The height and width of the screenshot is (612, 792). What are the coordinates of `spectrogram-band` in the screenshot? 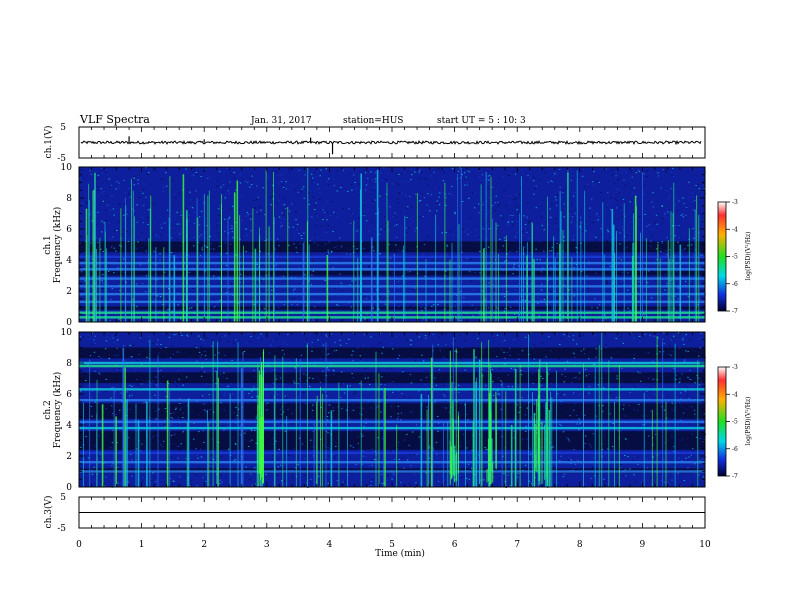 It's located at (392, 269).